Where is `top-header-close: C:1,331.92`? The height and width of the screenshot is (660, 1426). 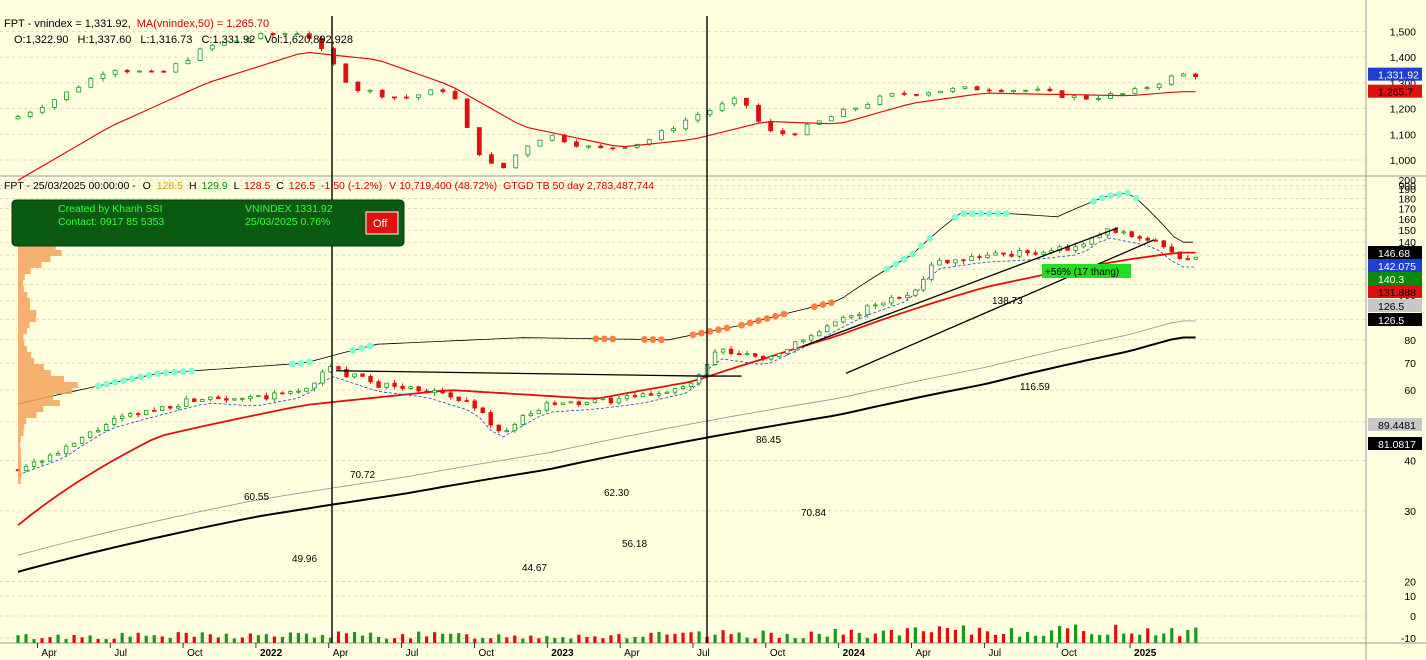 top-header-close: C:1,331.92 is located at coordinates (228, 40).